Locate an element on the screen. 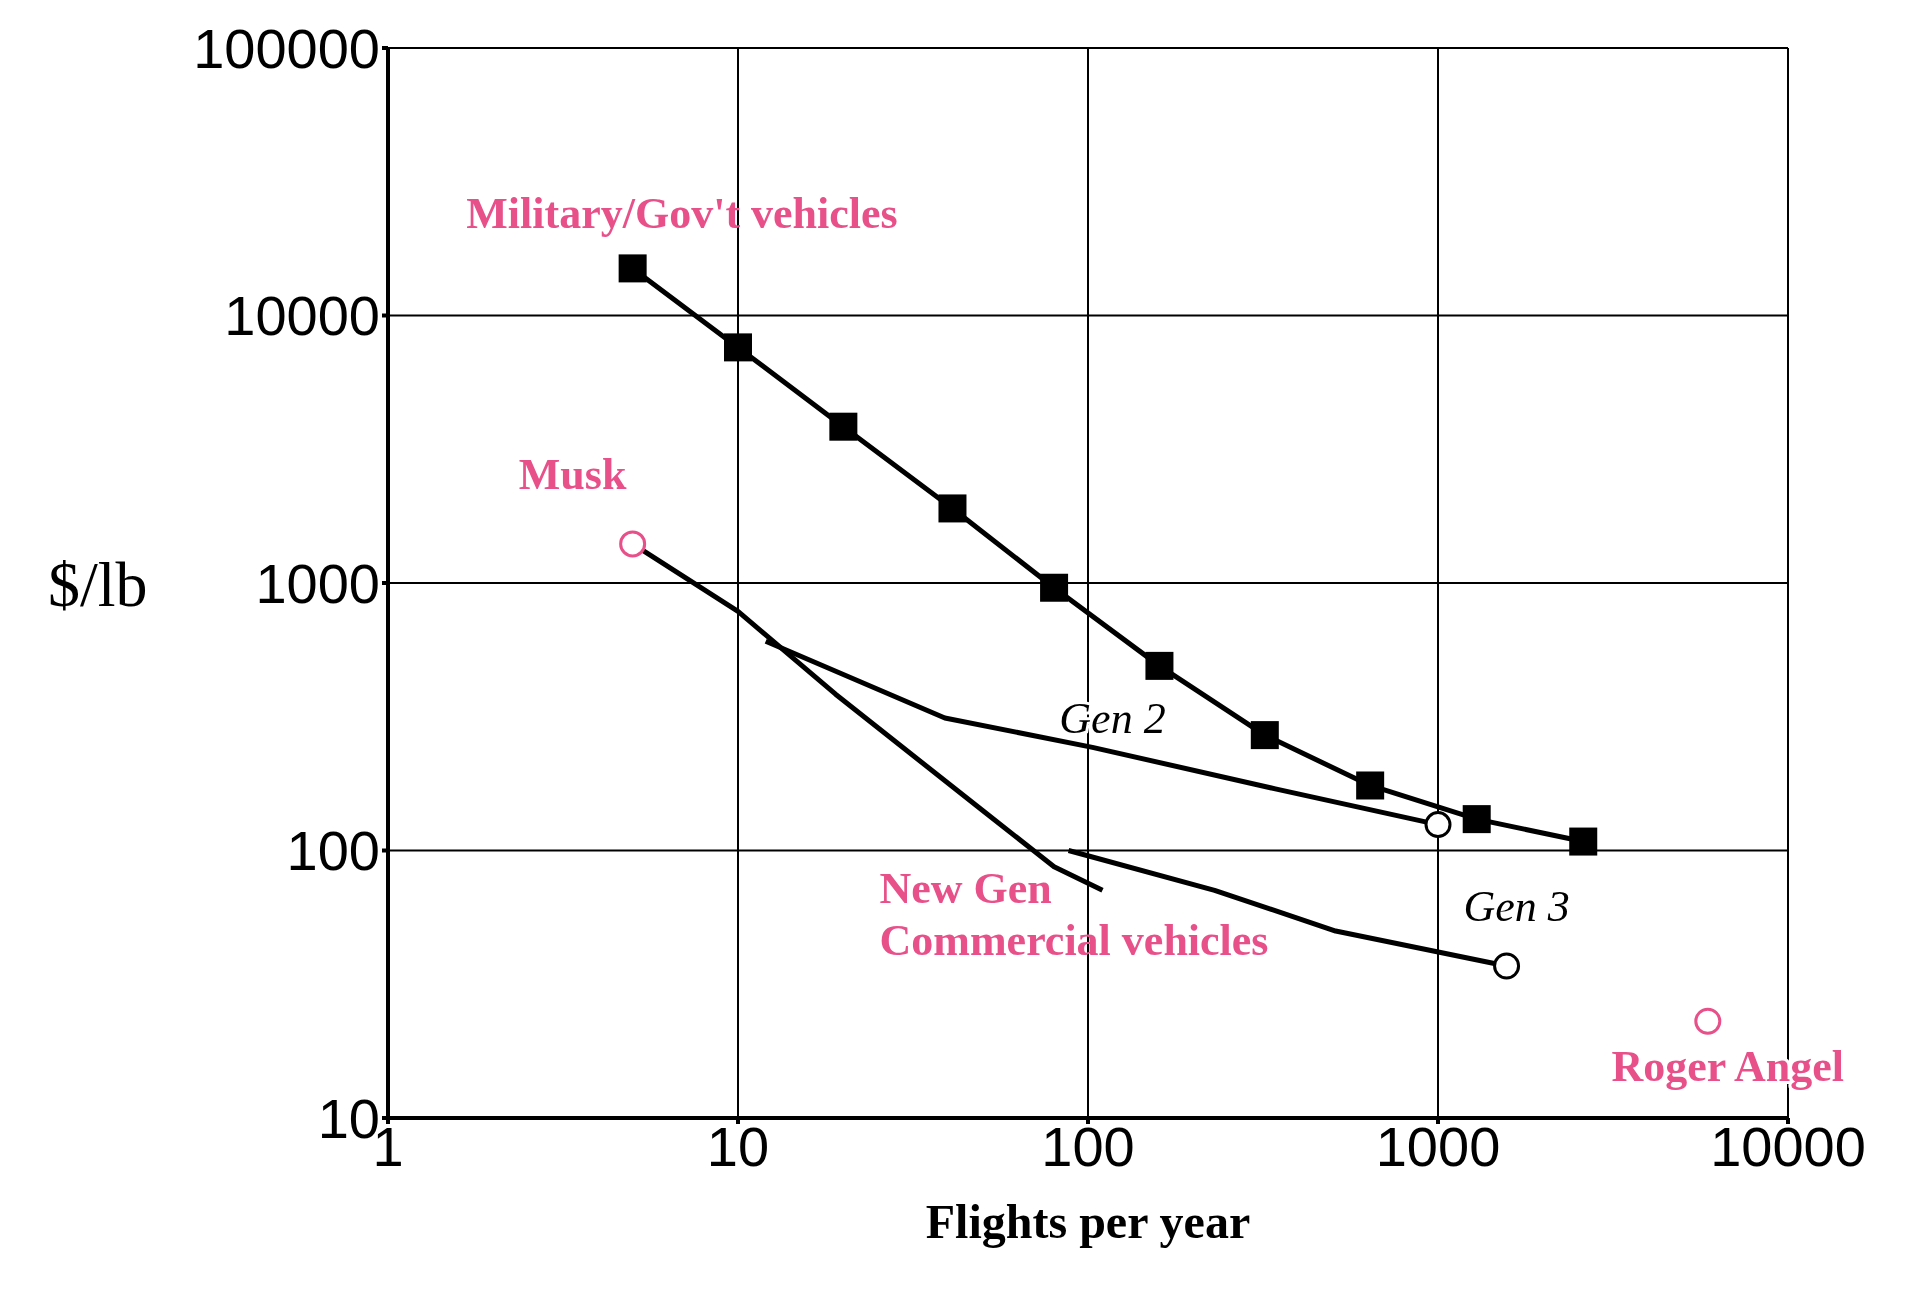  x-axis-title: Flights per year is located at coordinates (1088, 1221).